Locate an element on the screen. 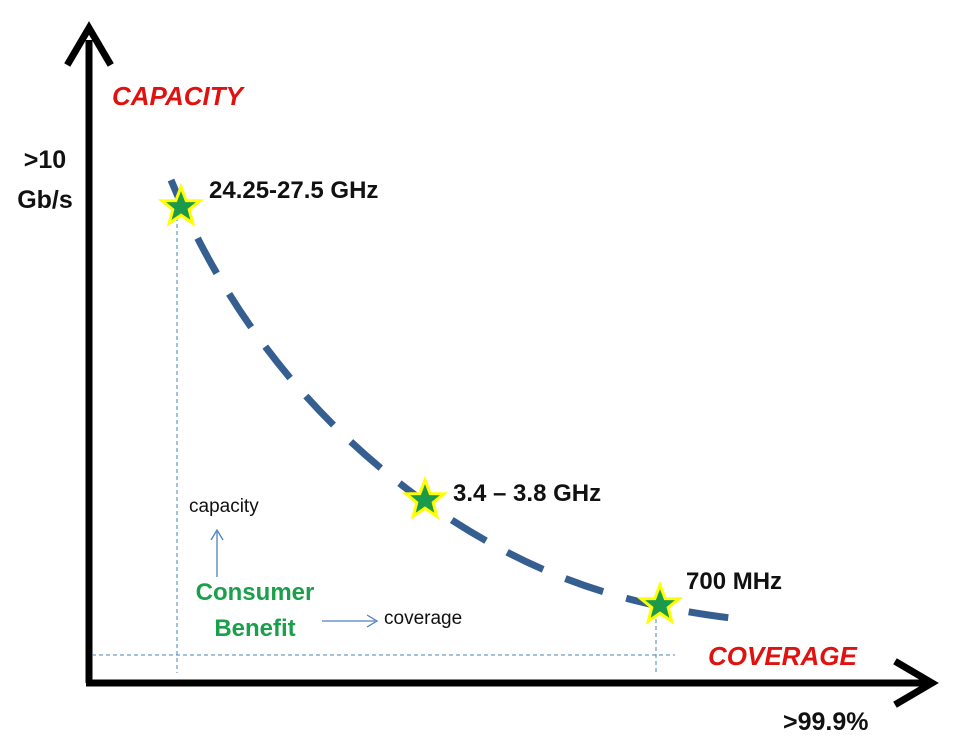 Image resolution: width=953 pixels, height=746 pixels. y-axis-arrowhead is located at coordinates (89, 44).